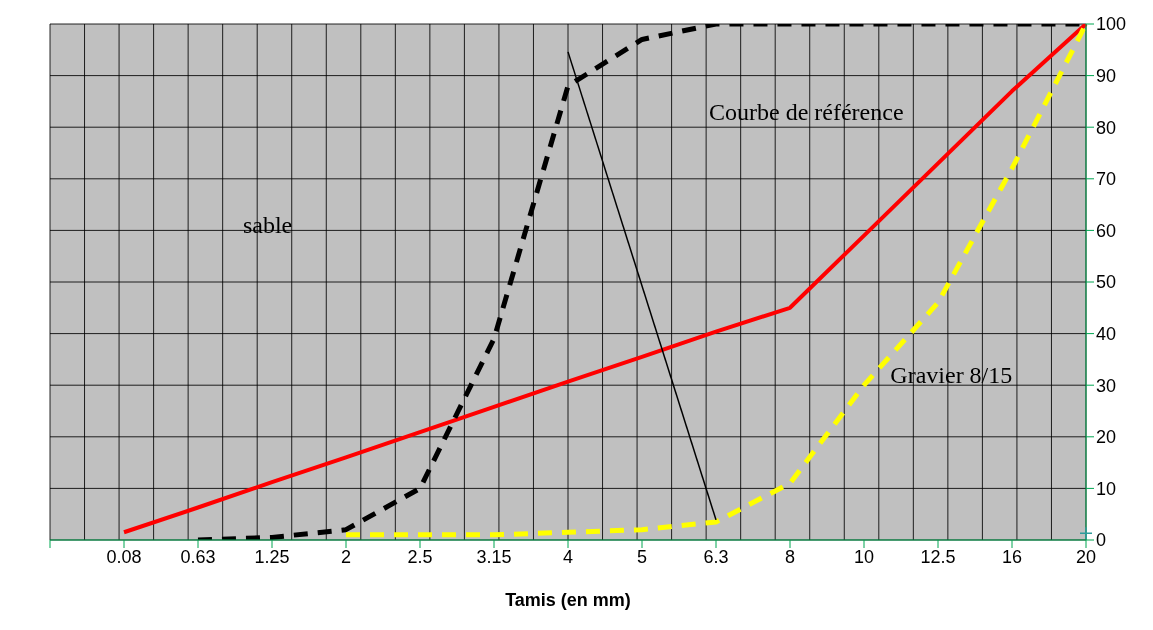 The height and width of the screenshot is (630, 1153). I want to click on y-tick-label: 60, so click(1106, 230).